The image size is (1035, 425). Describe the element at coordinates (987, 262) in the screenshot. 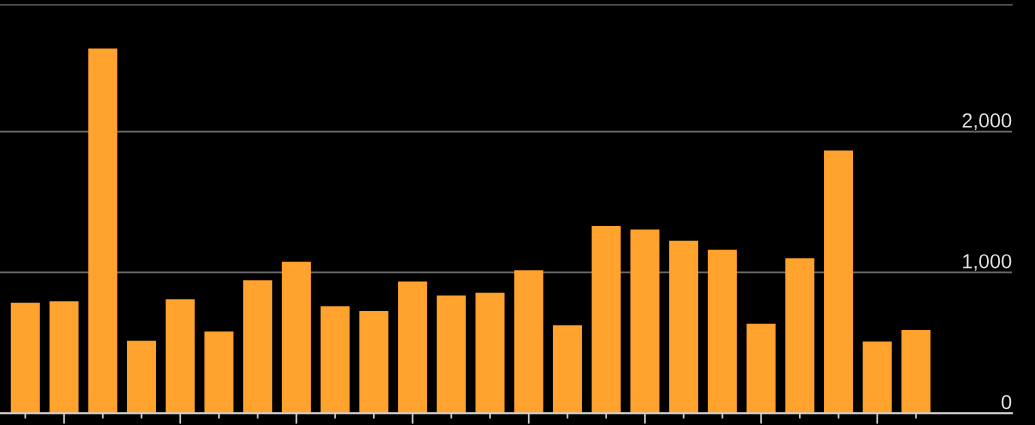

I see `y-tick-label: 1,000` at that location.